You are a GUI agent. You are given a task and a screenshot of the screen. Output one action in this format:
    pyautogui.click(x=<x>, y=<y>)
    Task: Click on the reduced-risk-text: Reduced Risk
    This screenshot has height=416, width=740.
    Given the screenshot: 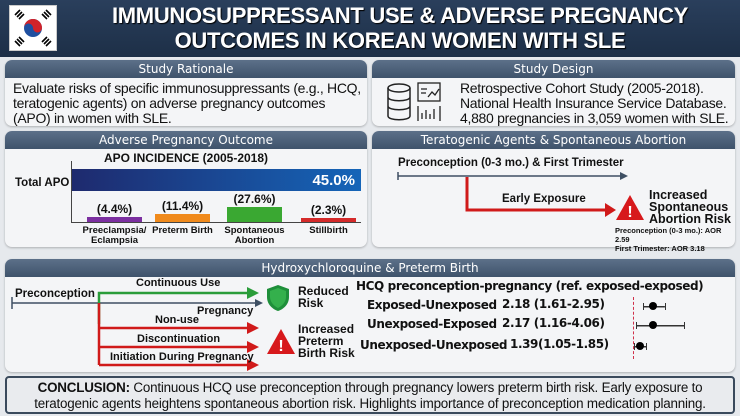 What is the action you would take?
    pyautogui.click(x=323, y=297)
    